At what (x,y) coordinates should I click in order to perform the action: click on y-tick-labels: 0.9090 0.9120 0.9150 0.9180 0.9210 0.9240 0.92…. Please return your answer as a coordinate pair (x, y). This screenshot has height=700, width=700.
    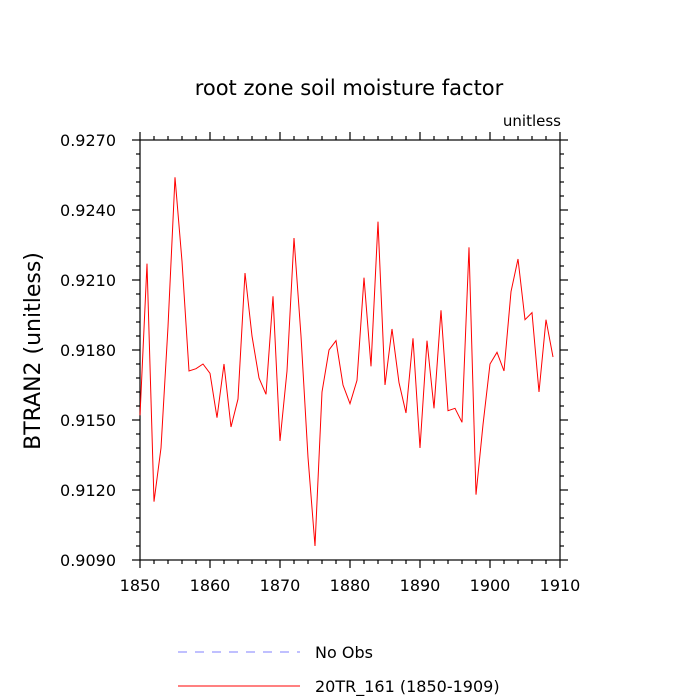
    Looking at the image, I should click on (88, 350).